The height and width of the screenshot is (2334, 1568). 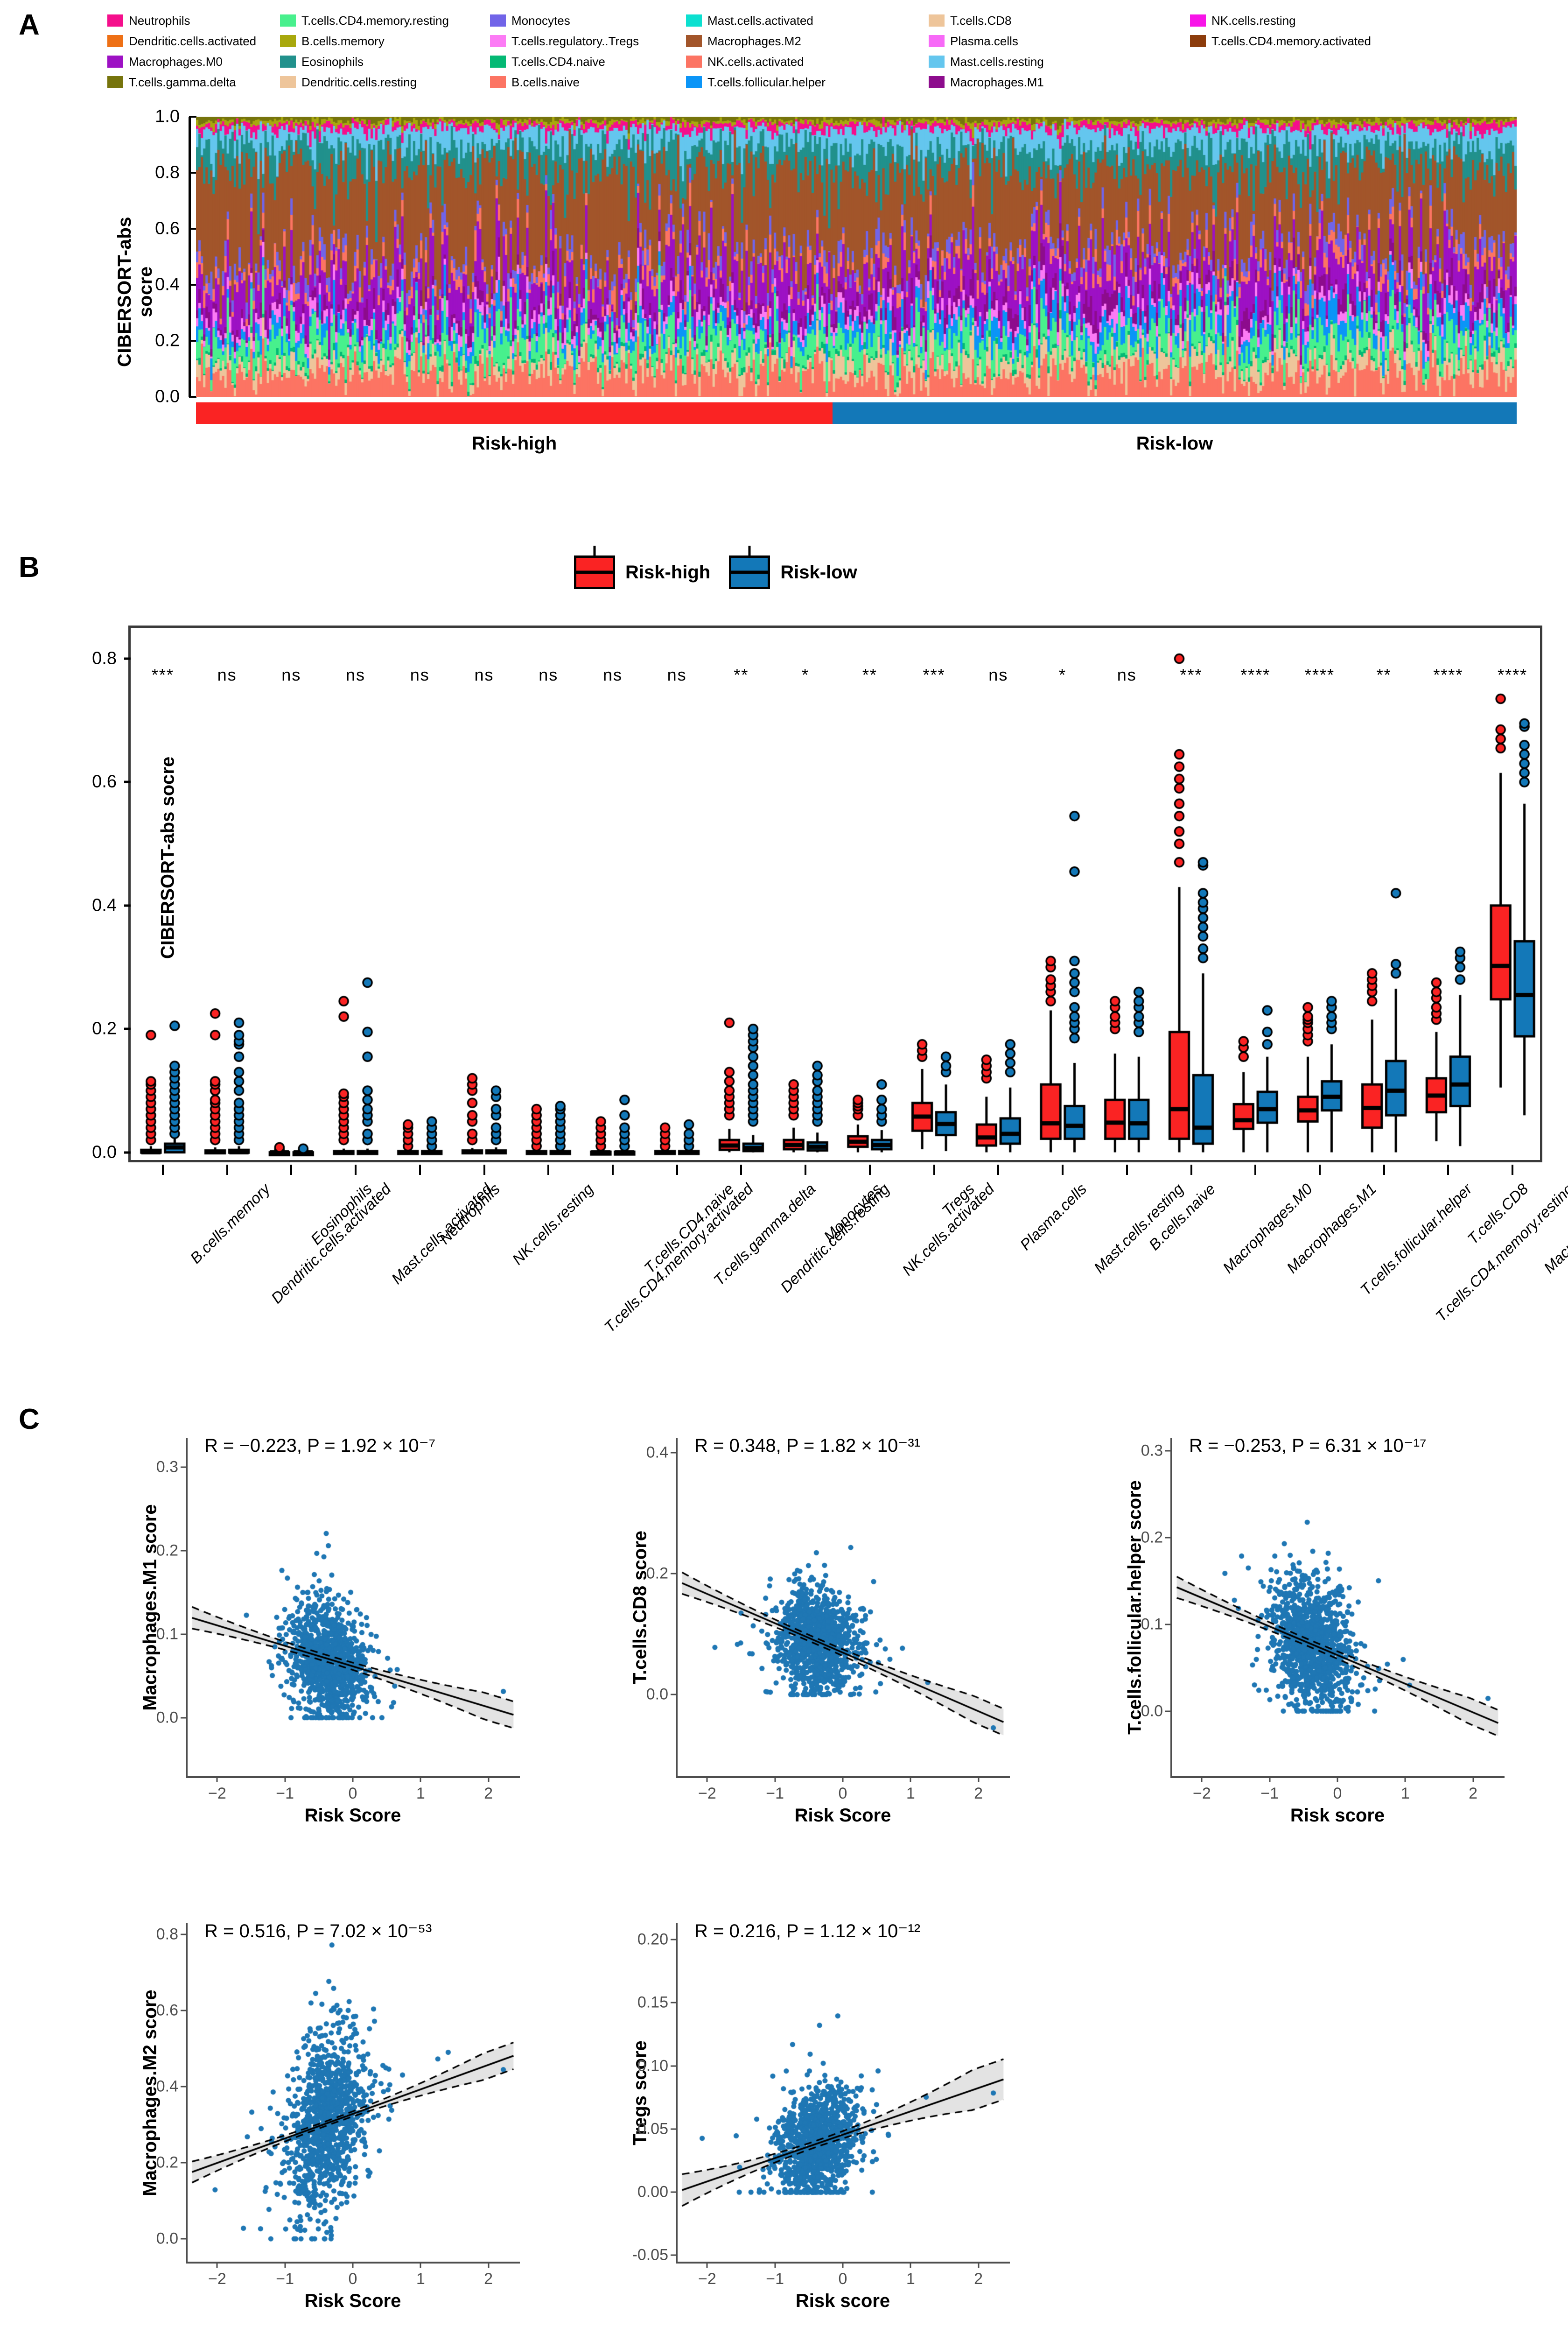 What do you see at coordinates (997, 82) in the screenshot?
I see `legend-item-label: Macrophages.M1` at bounding box center [997, 82].